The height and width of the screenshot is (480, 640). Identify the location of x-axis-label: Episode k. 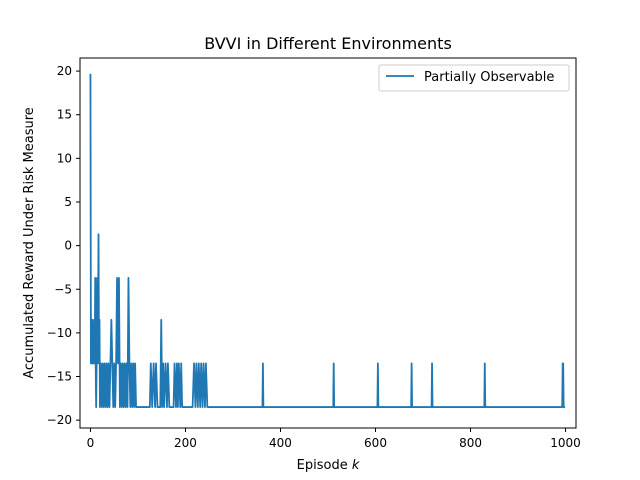
(328, 465).